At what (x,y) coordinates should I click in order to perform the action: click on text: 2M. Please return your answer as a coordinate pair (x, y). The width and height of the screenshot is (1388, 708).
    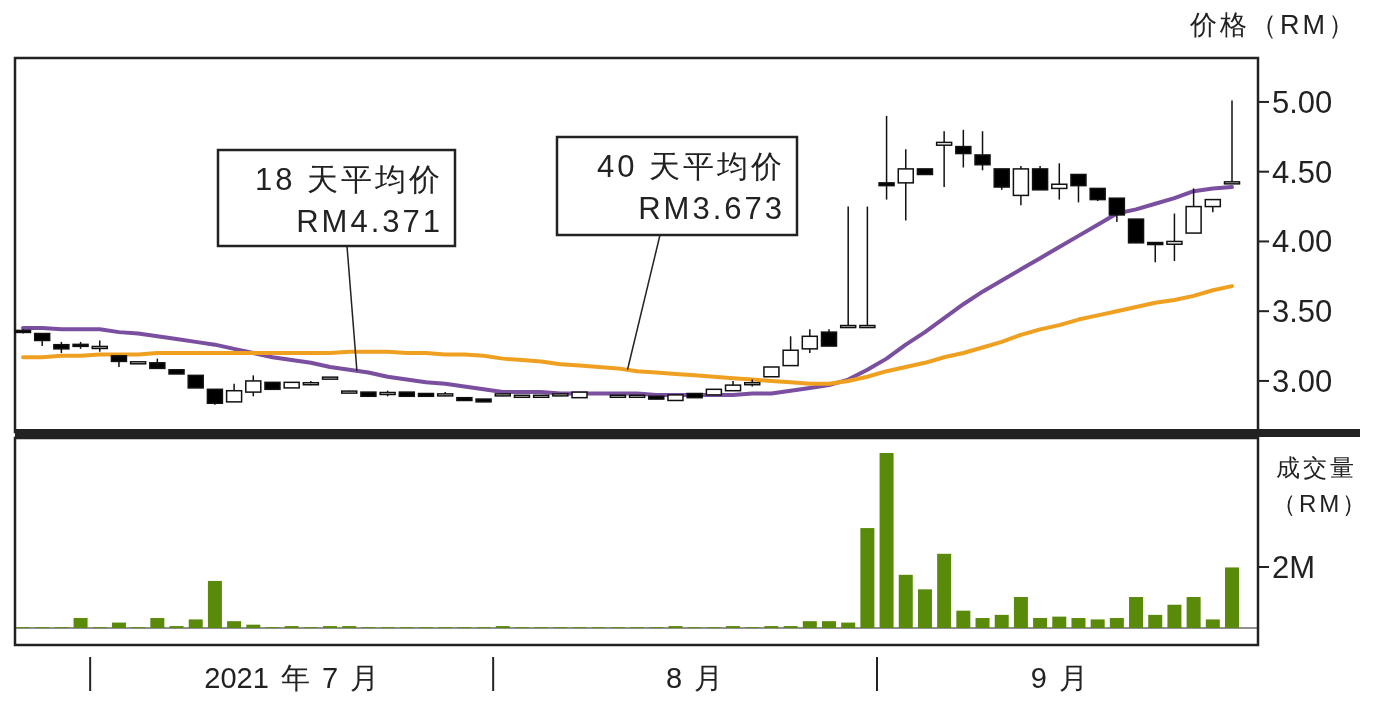
    Looking at the image, I should click on (1294, 567).